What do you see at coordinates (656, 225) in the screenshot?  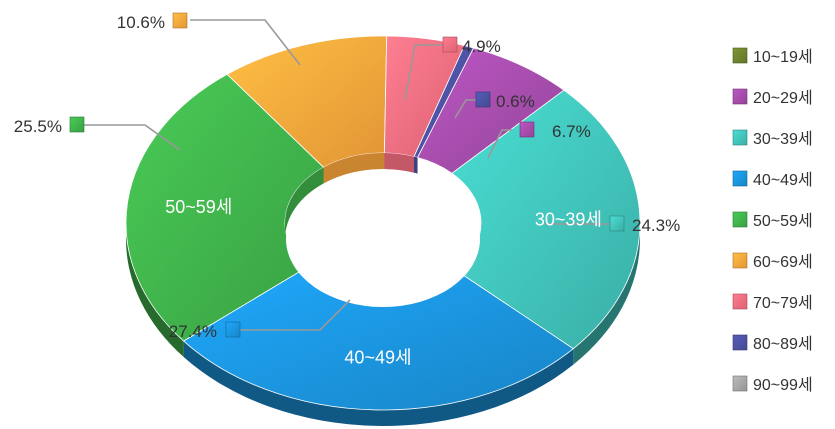 I see `value-label-30-39: 24.3%` at bounding box center [656, 225].